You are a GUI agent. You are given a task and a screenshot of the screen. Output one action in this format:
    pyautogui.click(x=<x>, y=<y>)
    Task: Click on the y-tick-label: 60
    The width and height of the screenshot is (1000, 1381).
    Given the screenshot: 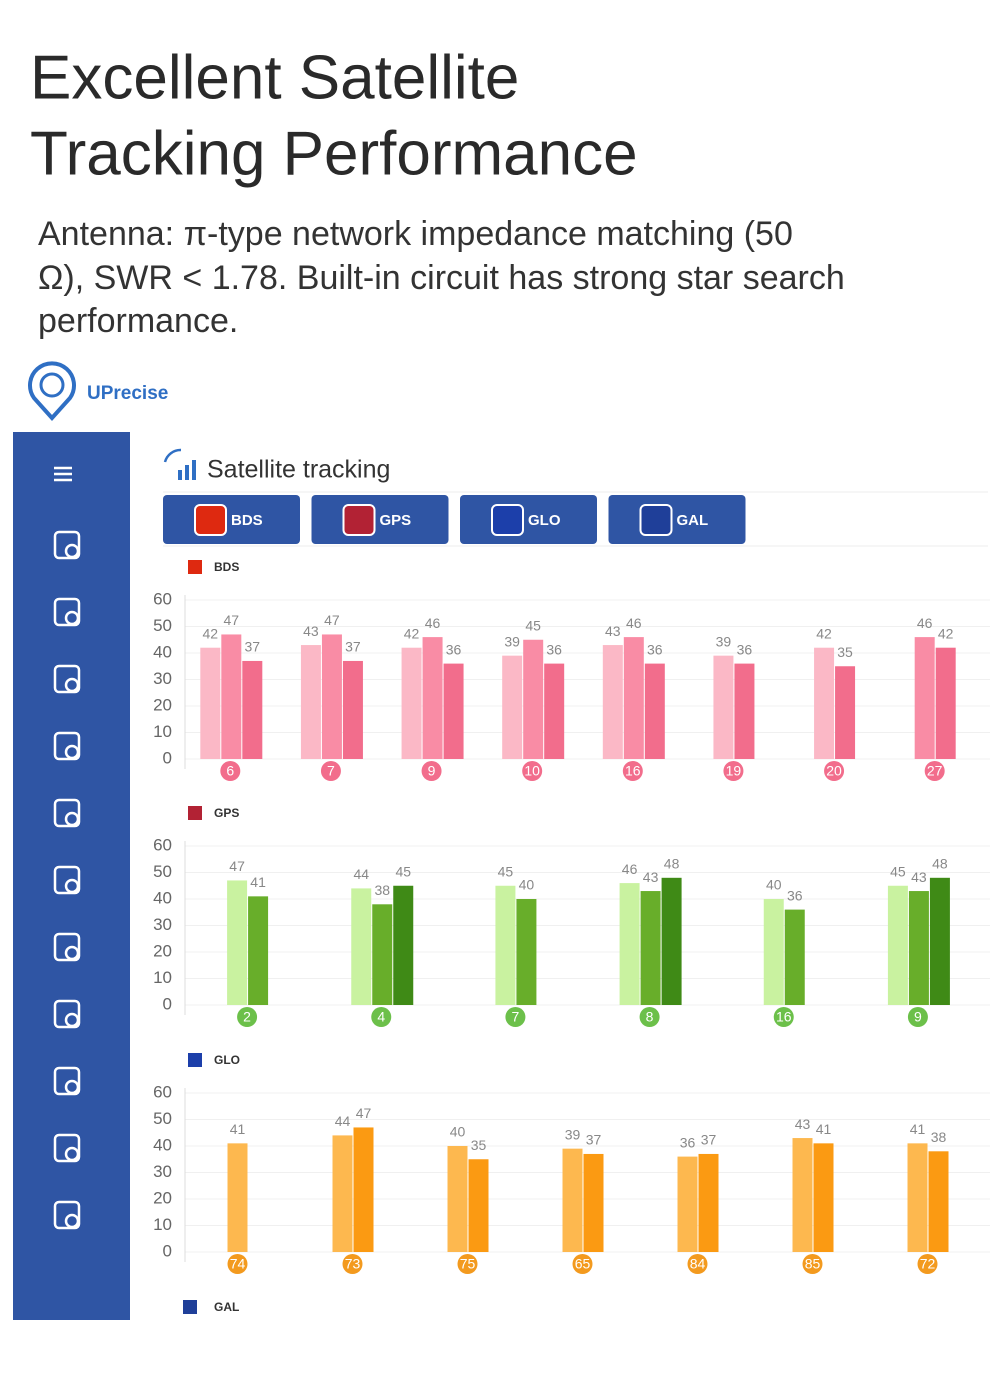 What is the action you would take?
    pyautogui.click(x=162, y=598)
    